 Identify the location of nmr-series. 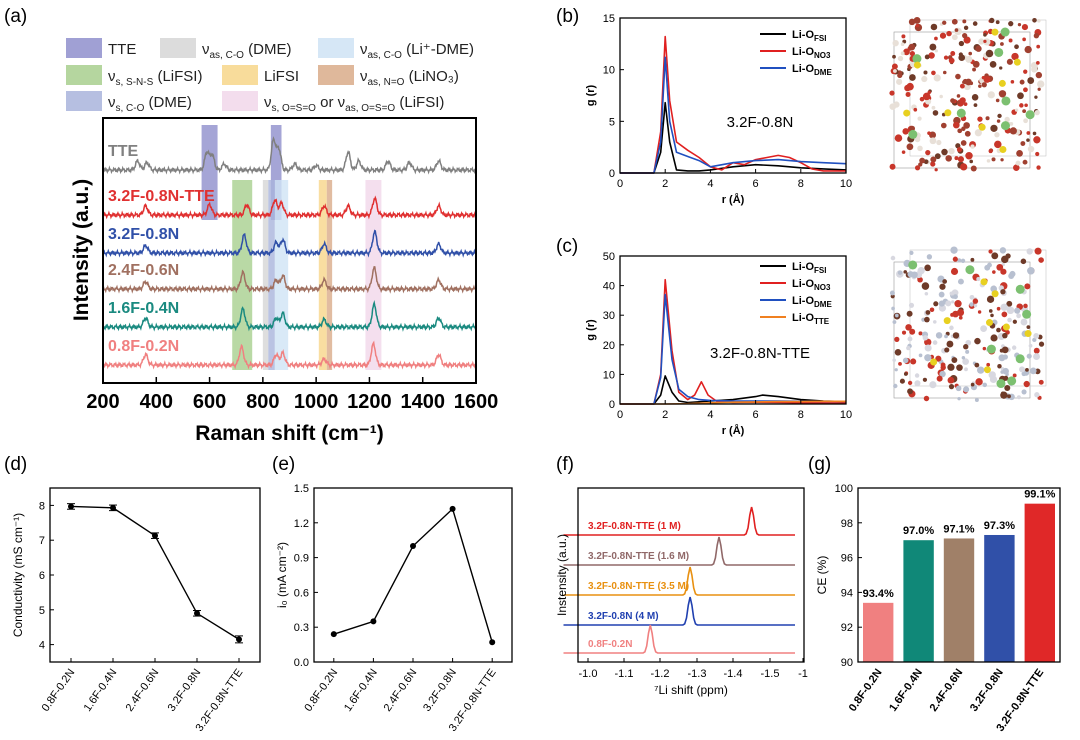
(679, 581).